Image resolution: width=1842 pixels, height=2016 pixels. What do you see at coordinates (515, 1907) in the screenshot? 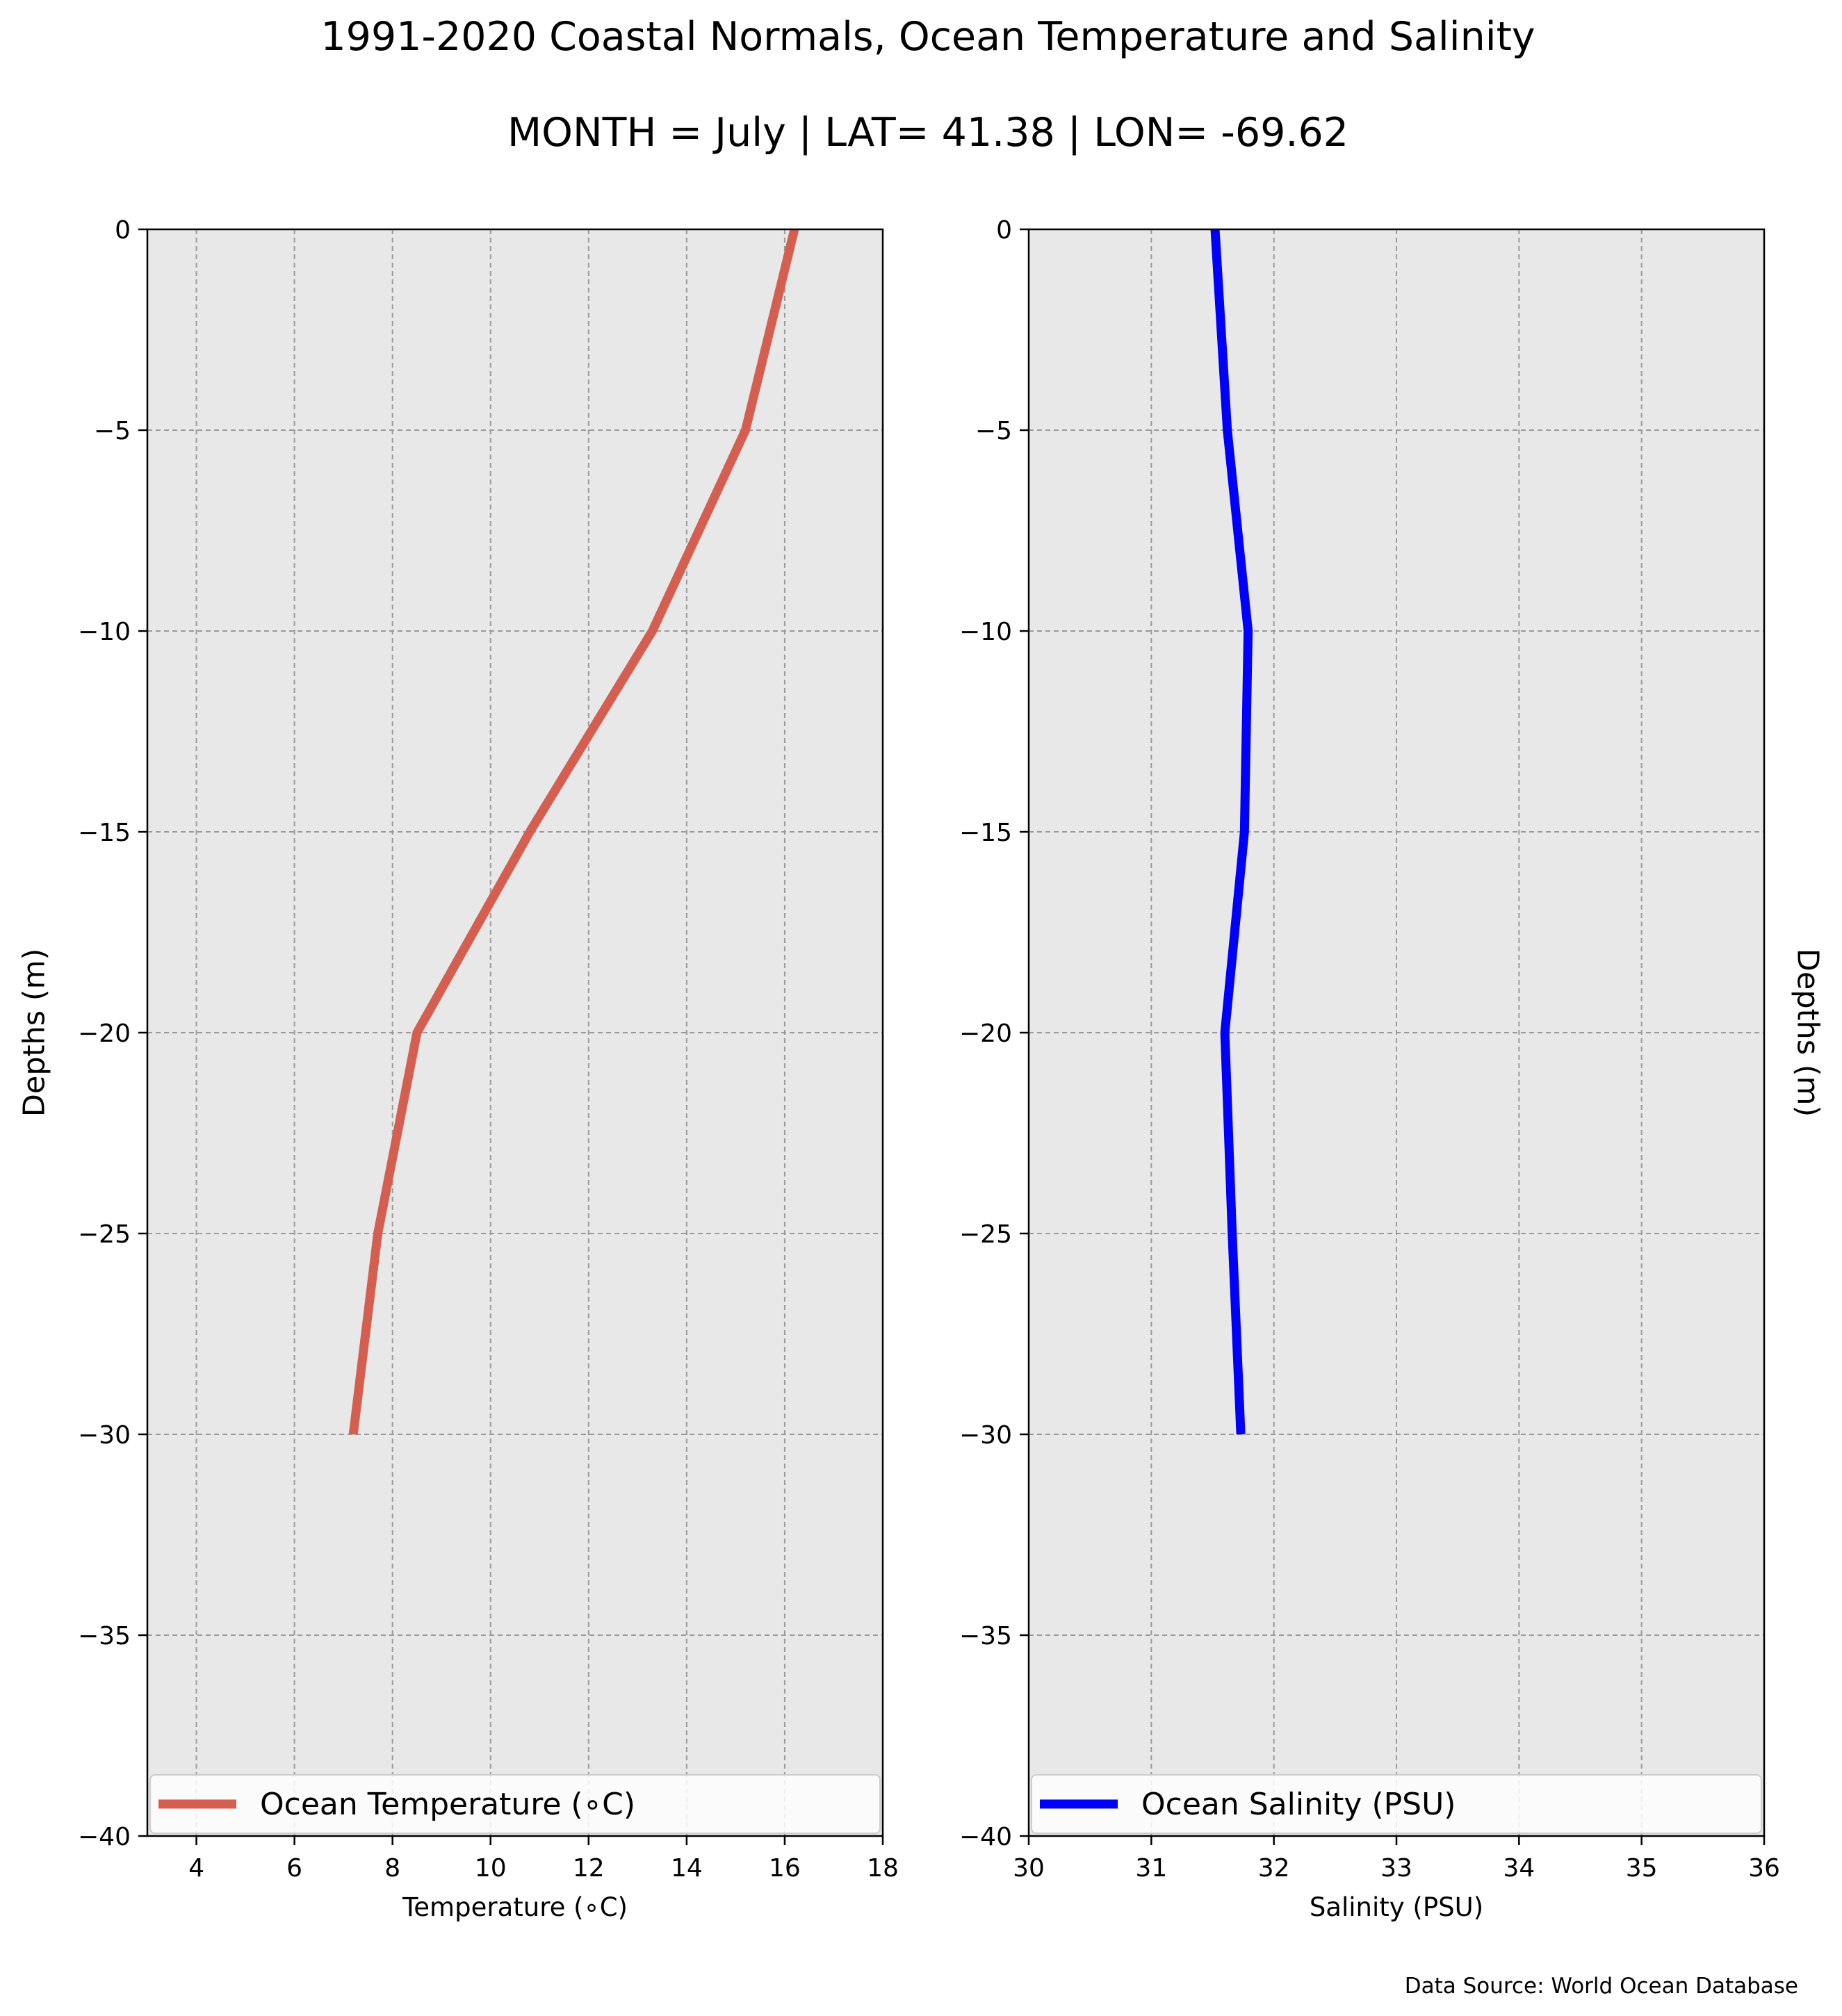
I see `x-axis-label: Temperature (∘C)` at bounding box center [515, 1907].